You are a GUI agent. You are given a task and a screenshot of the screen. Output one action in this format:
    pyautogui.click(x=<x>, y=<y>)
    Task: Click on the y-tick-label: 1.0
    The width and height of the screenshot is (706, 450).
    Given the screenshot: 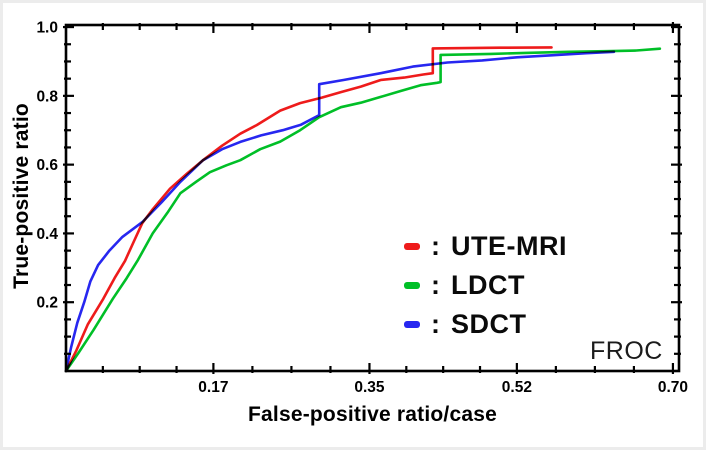 What is the action you would take?
    pyautogui.click(x=47, y=28)
    